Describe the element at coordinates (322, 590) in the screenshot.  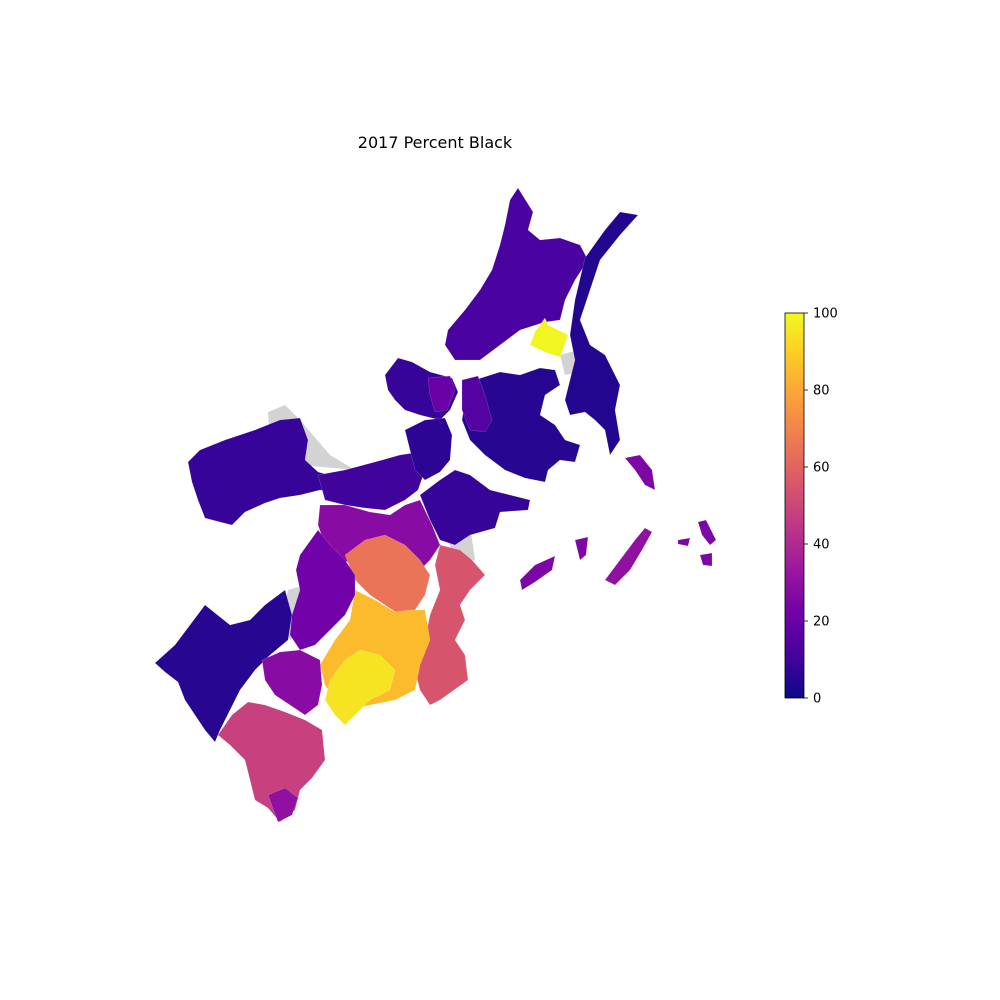
I see `region-jamaica-plain` at that location.